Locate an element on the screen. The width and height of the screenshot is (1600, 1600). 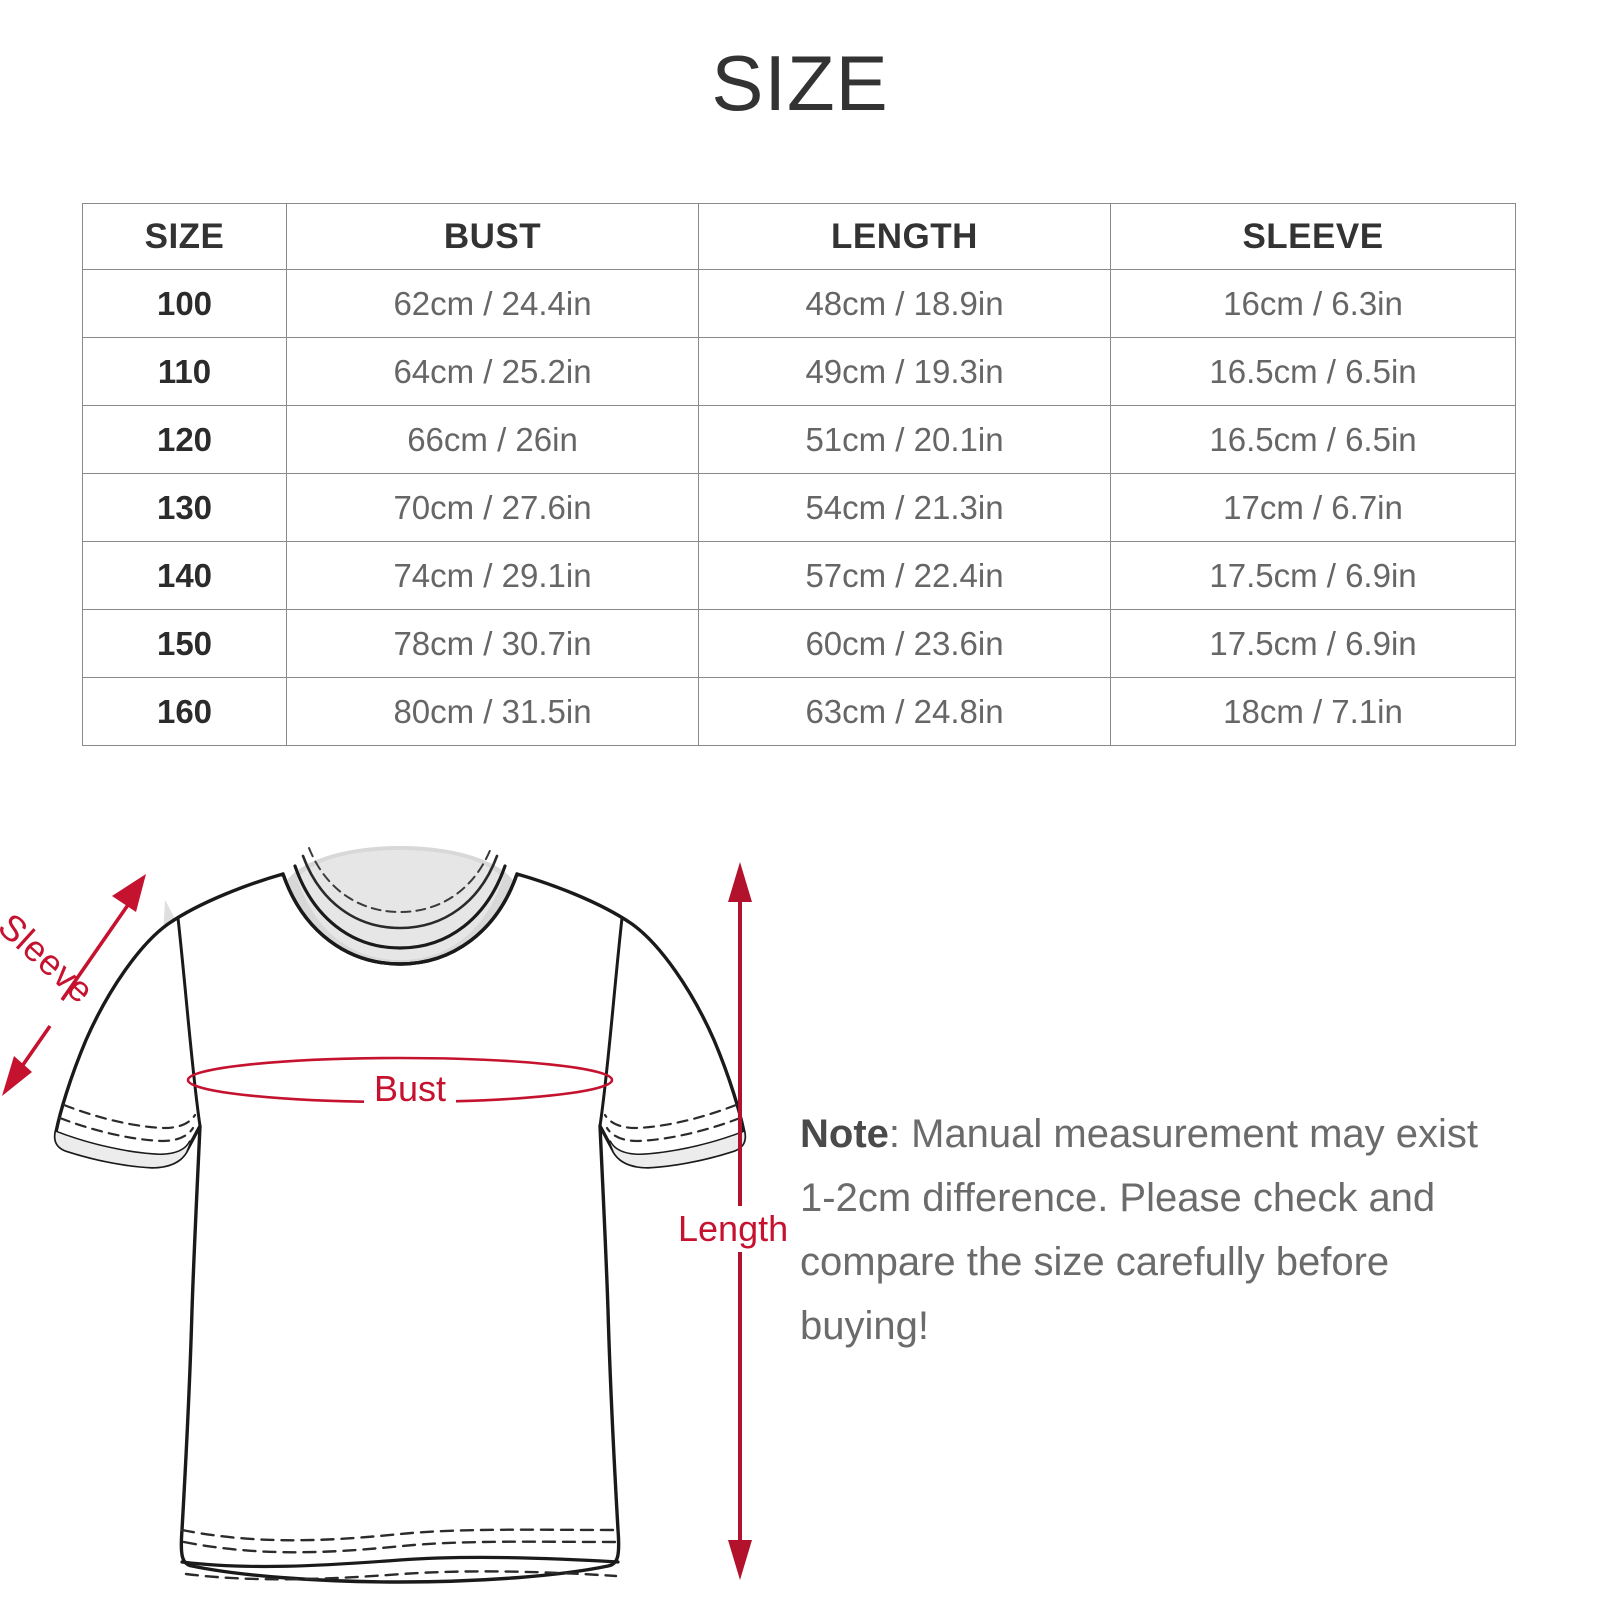
cell-sleeve: 17cm / 6.7in is located at coordinates (1313, 507).